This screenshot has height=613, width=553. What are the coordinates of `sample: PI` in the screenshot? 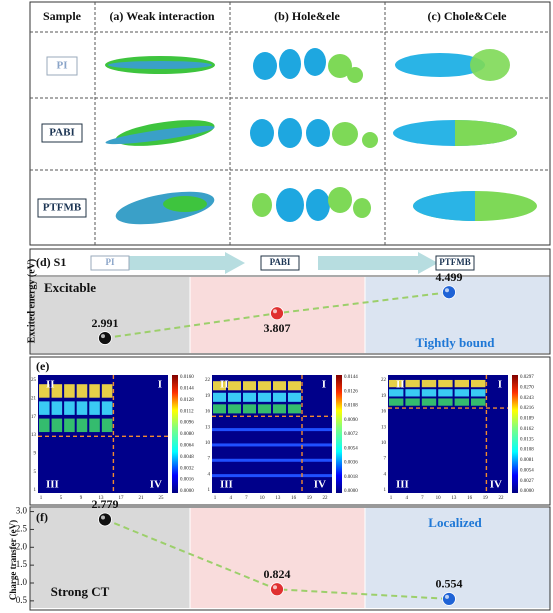 It's located at (62, 66).